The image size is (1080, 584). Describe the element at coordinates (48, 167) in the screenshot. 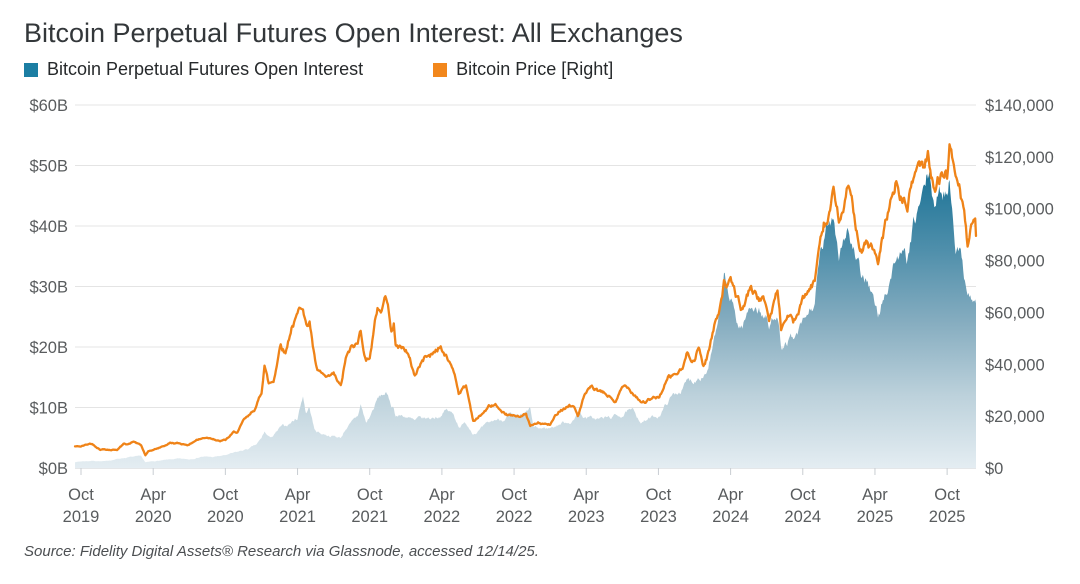

I see `svg-text: $50B` at that location.